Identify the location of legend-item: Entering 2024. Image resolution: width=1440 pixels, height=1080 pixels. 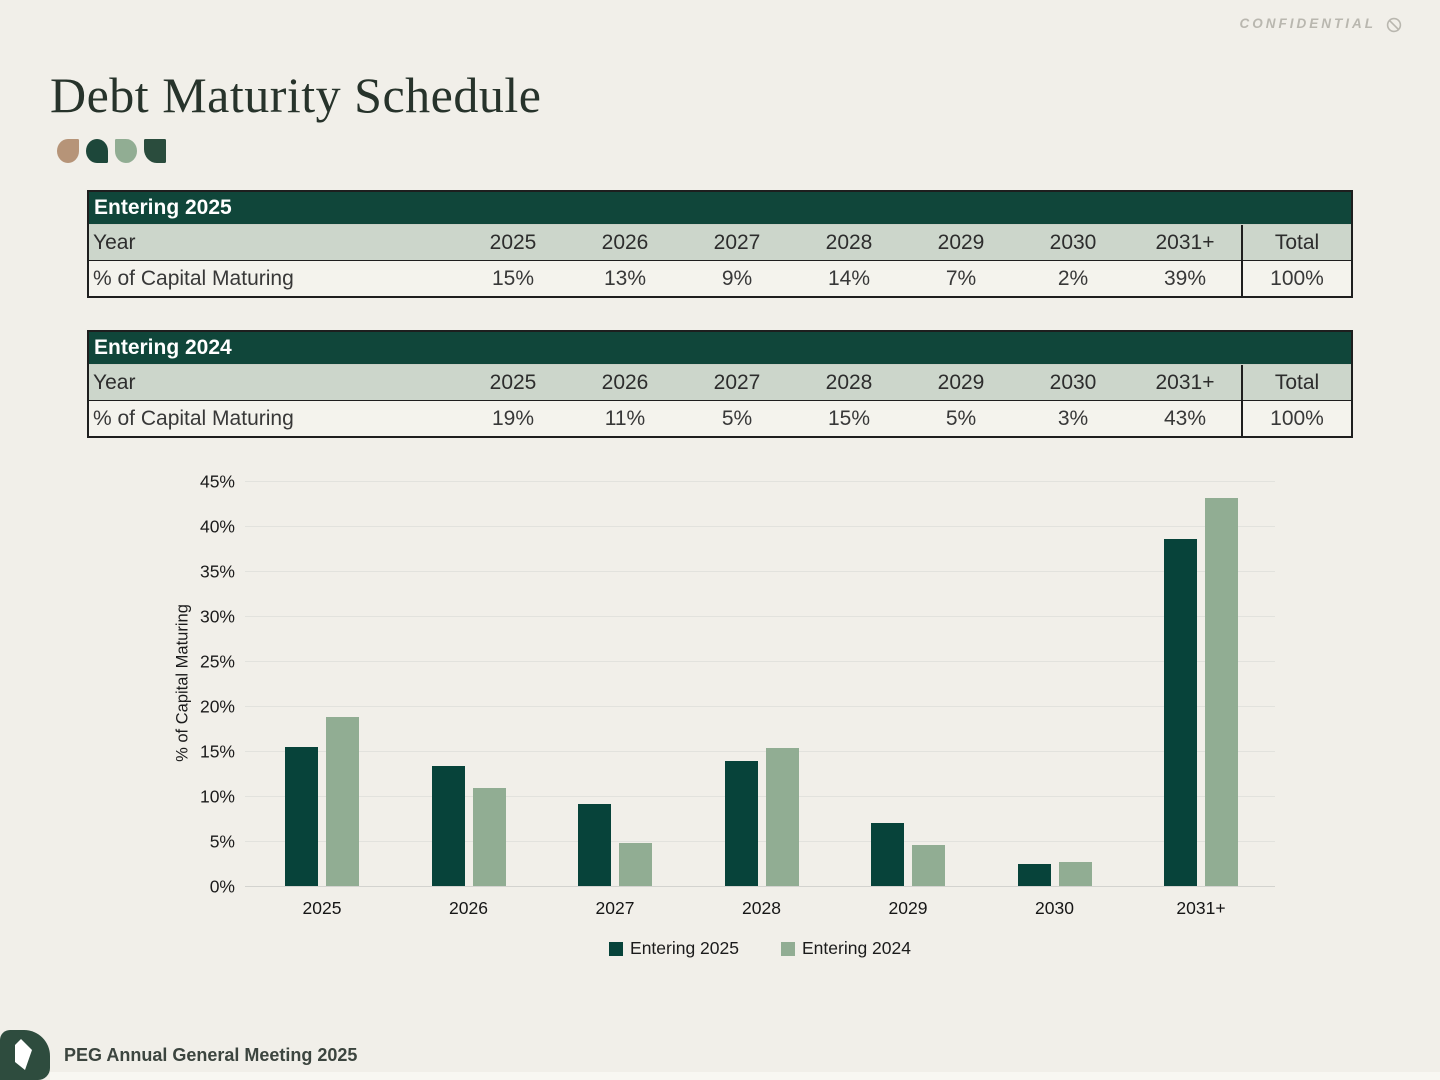
(846, 948).